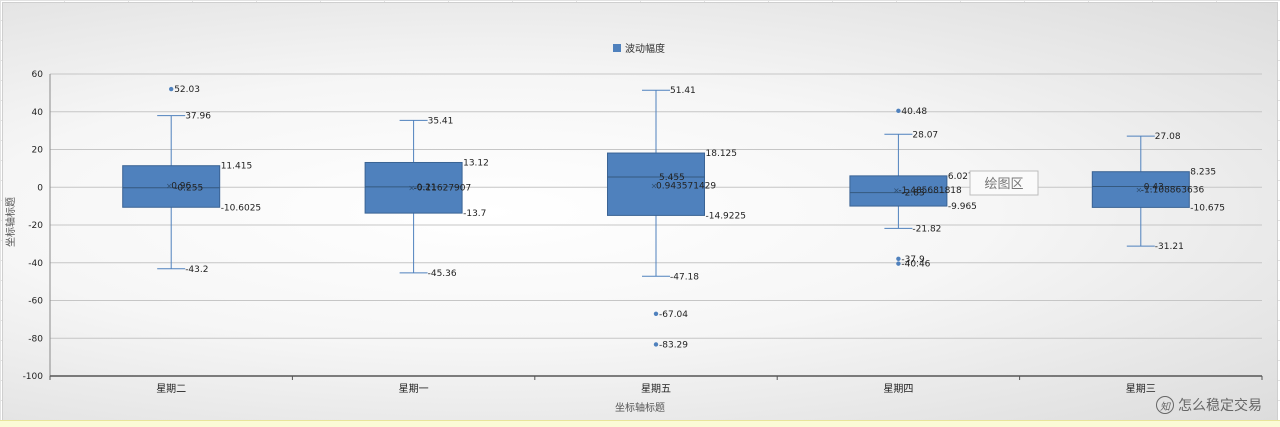 The height and width of the screenshot is (427, 1280). Describe the element at coordinates (35, 339) in the screenshot. I see `y-tick-label: -80` at that location.